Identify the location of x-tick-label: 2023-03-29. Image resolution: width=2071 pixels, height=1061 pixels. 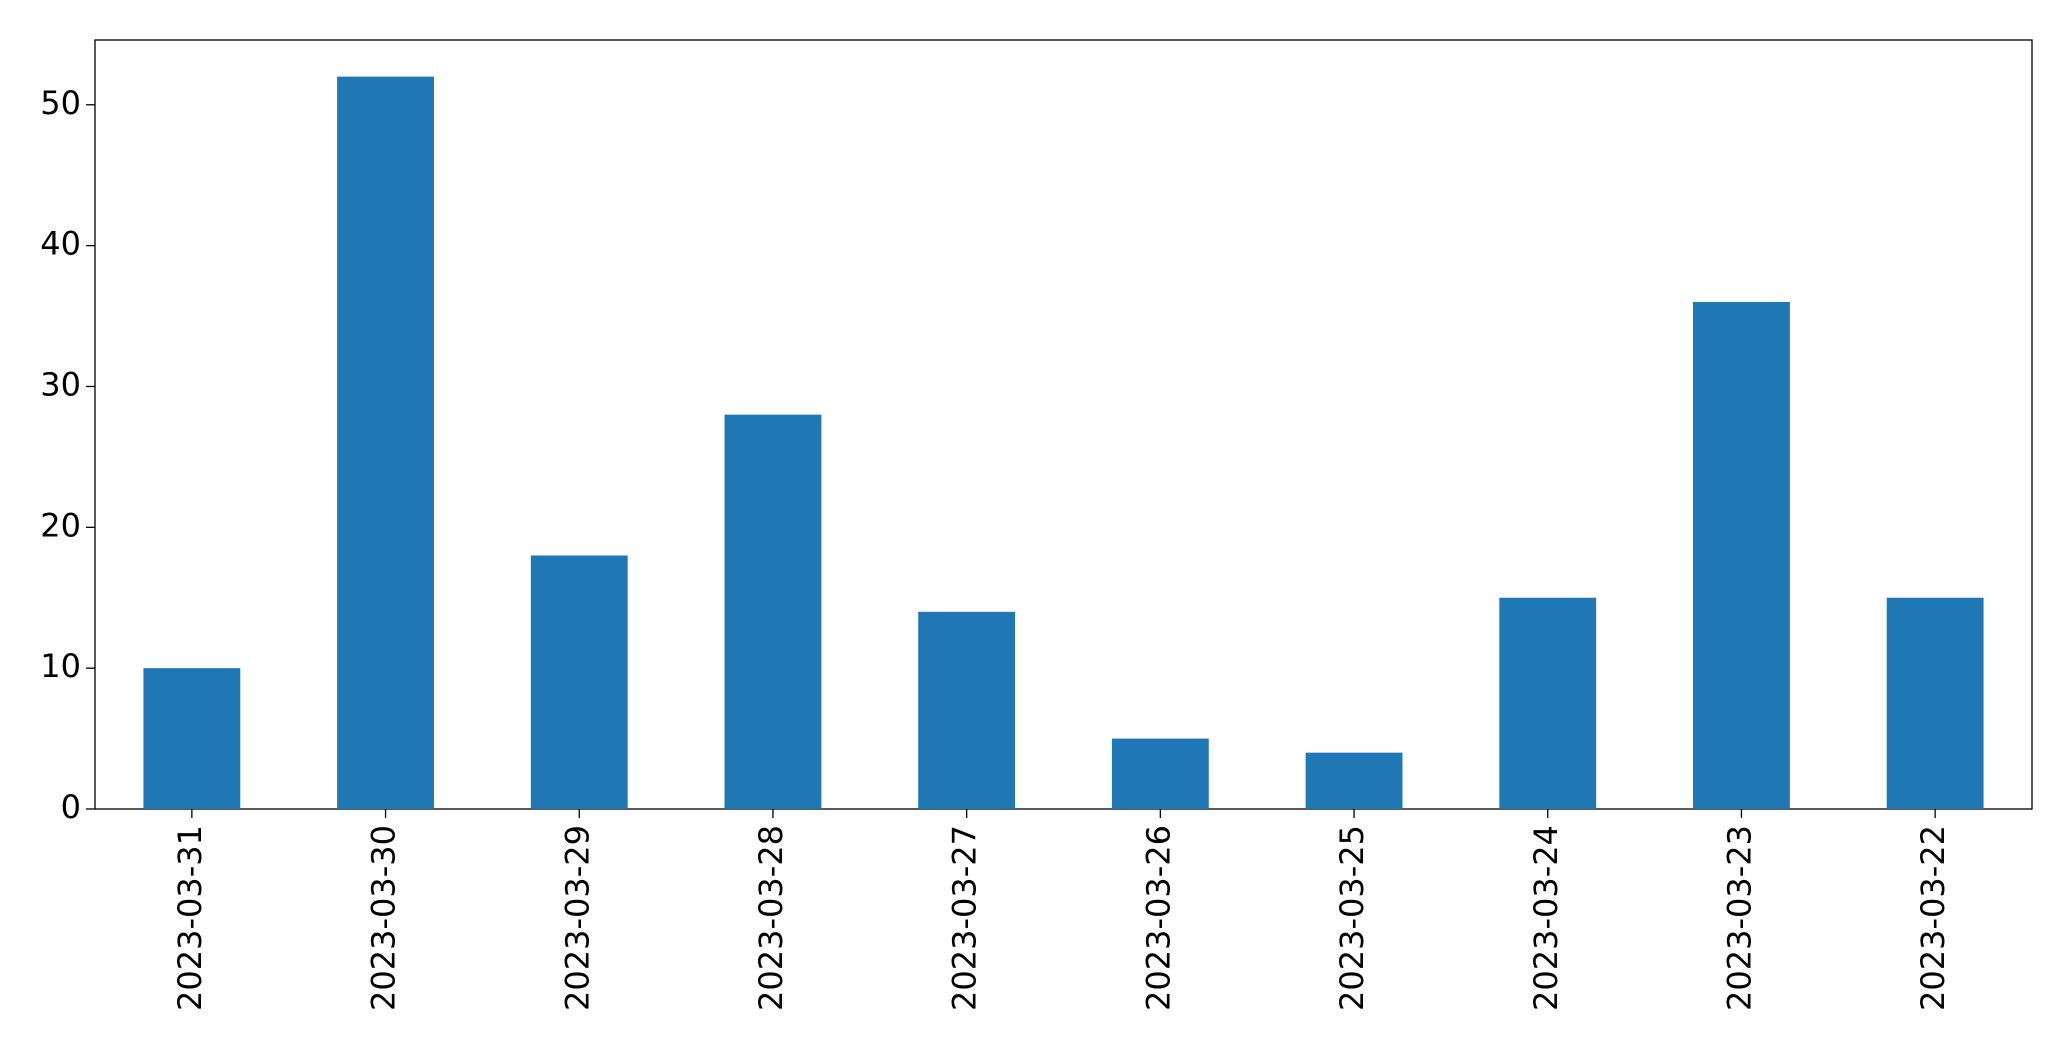
(577, 918).